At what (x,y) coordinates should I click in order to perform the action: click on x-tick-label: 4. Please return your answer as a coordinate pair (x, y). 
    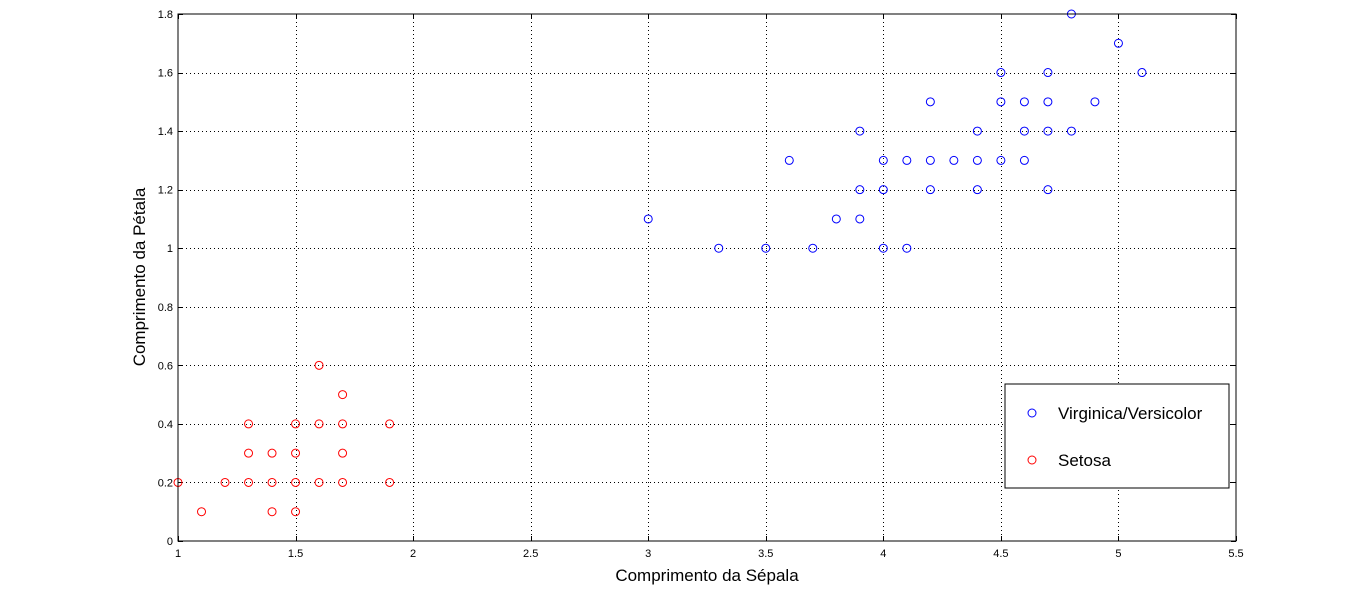
    Looking at the image, I should click on (883, 554).